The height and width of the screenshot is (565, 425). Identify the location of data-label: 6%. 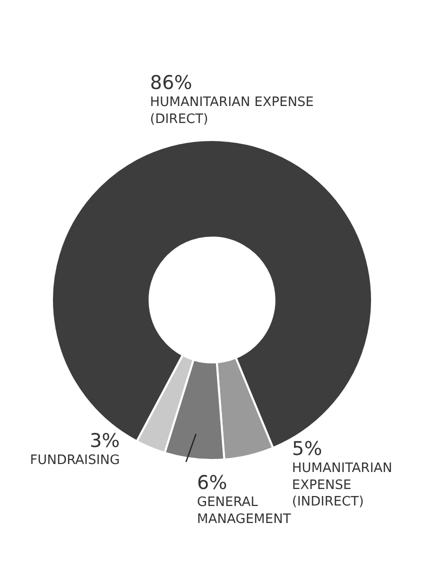
(212, 483).